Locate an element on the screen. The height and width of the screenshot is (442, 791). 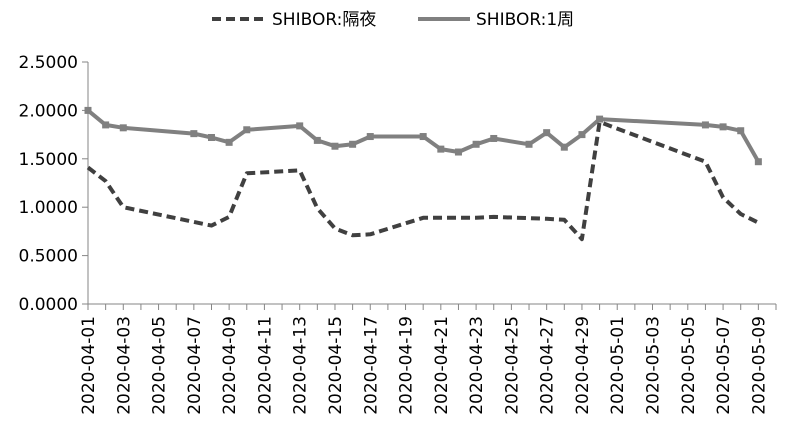
x-tick-label: 2020-04-09 is located at coordinates (230, 365).